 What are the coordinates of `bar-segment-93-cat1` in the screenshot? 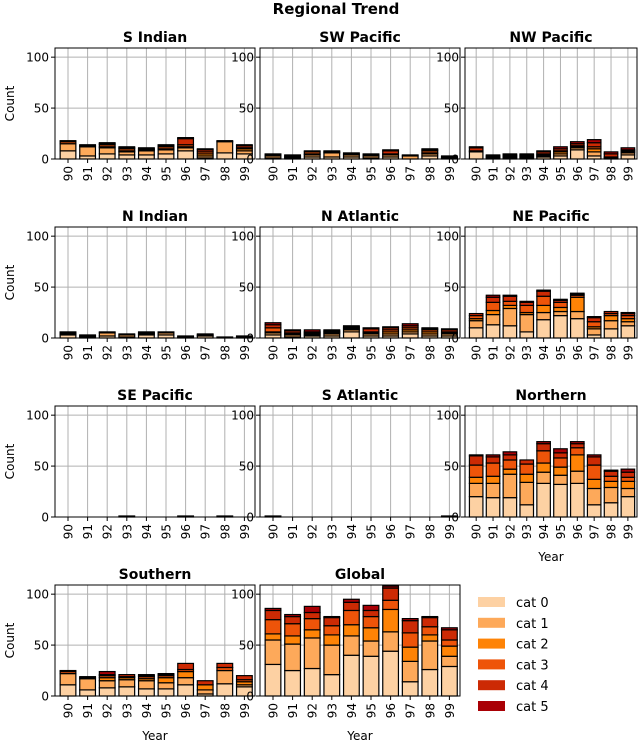 It's located at (527, 323).